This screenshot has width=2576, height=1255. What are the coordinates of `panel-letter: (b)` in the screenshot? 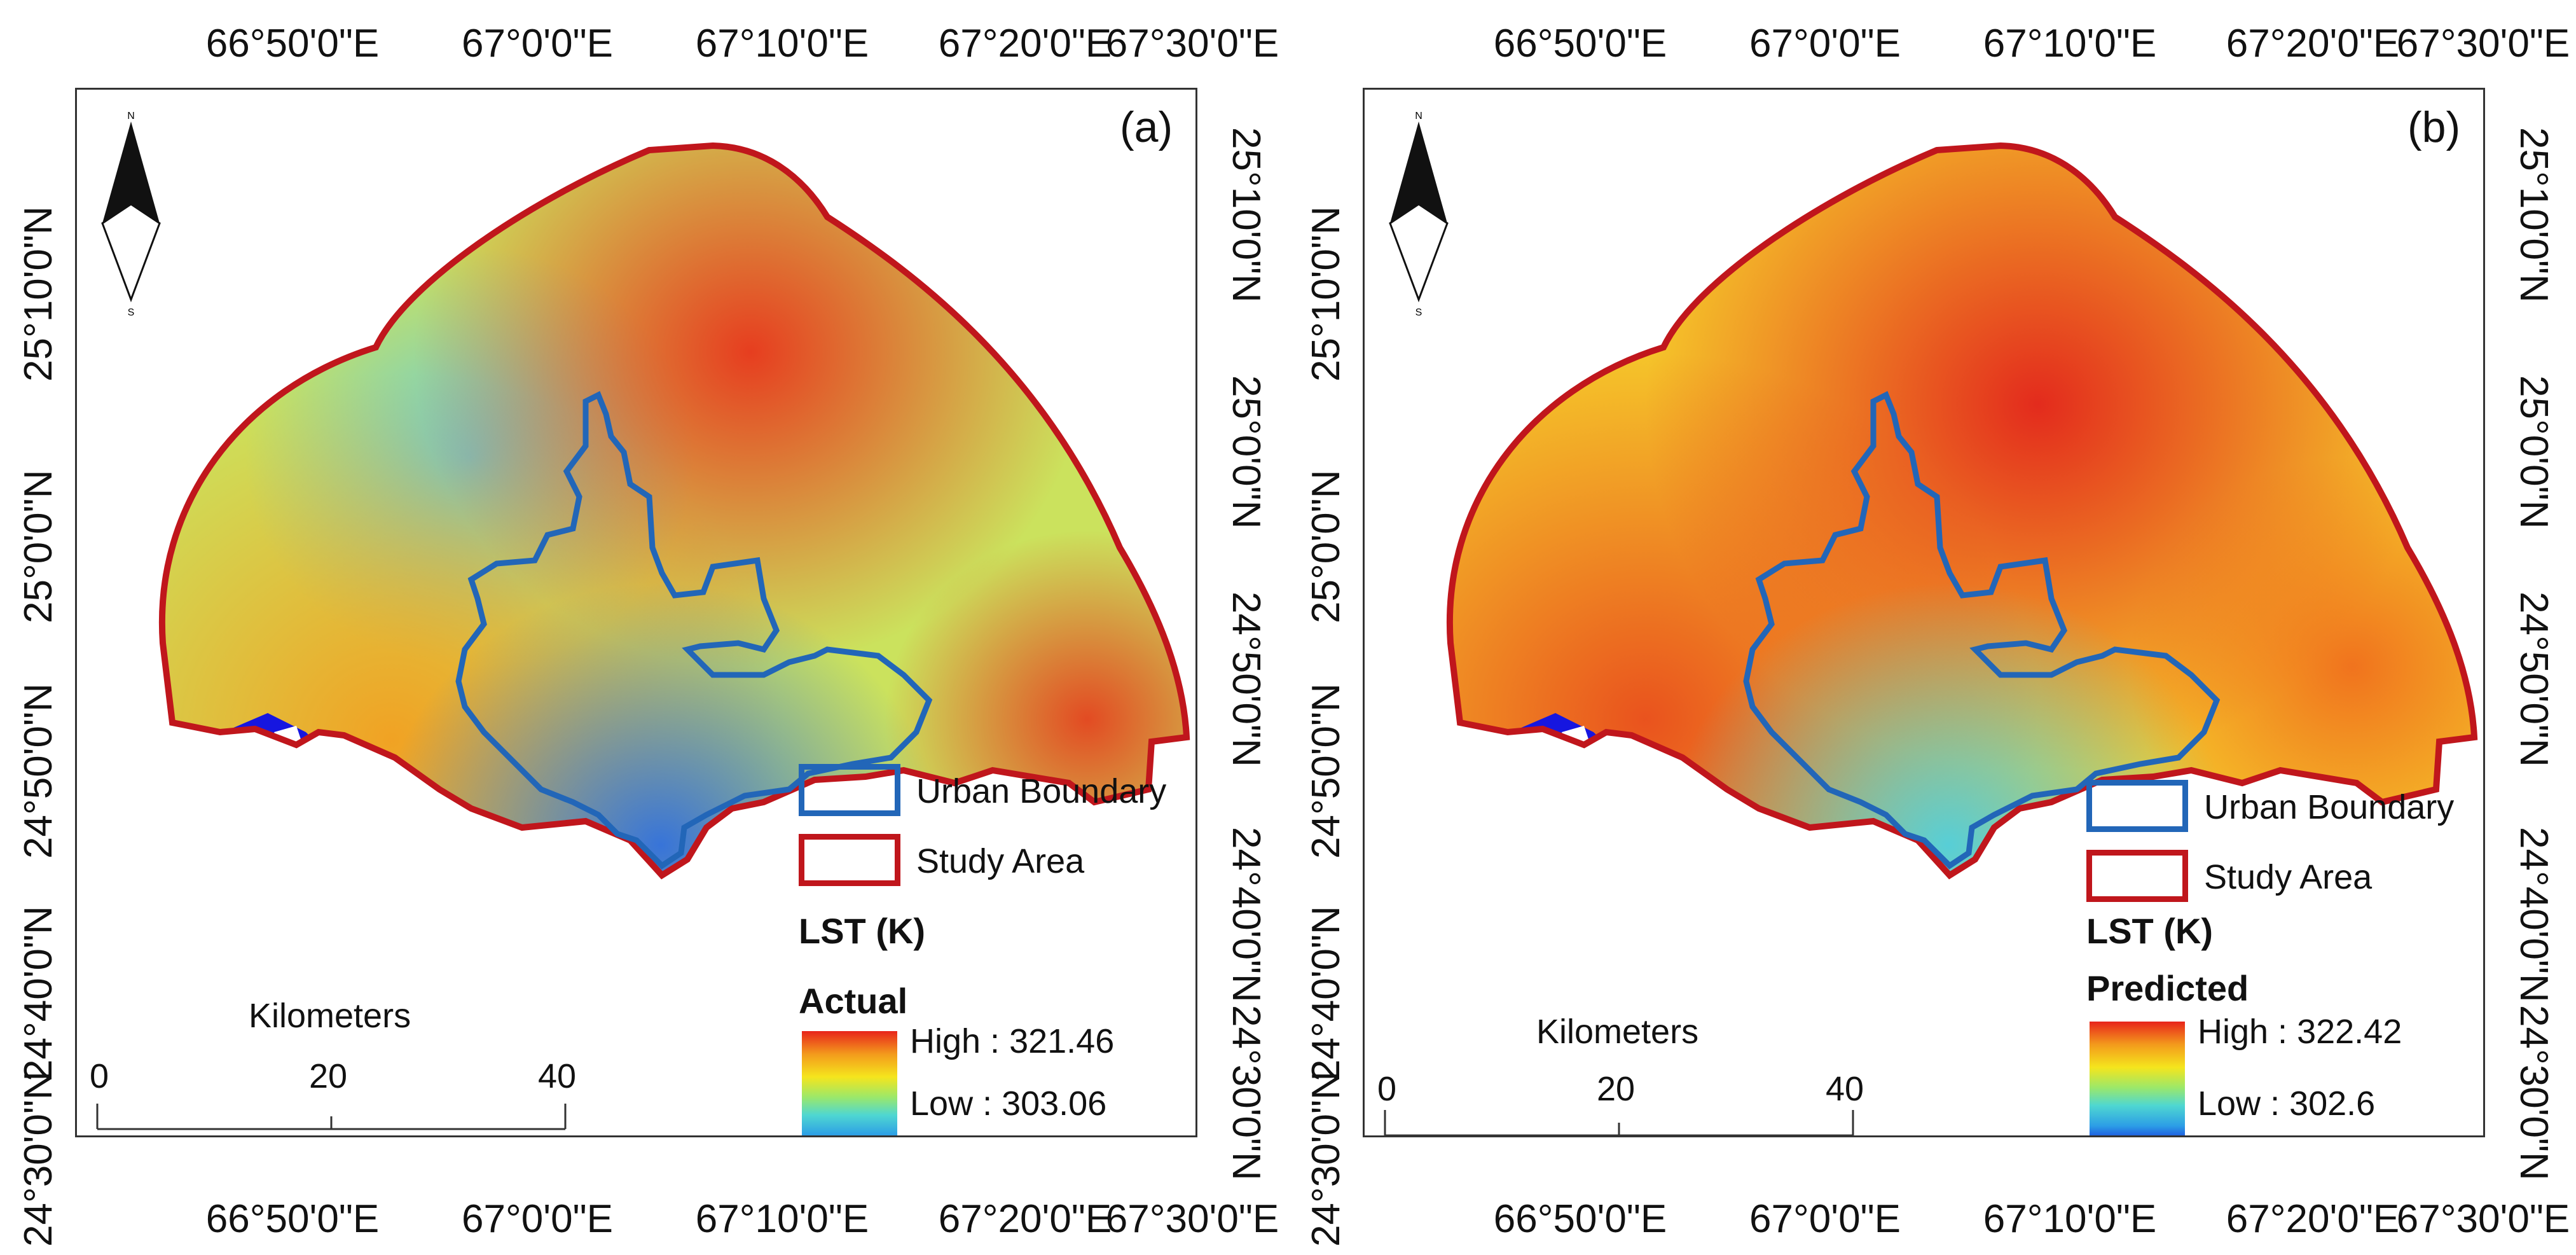 It's located at (2434, 127).